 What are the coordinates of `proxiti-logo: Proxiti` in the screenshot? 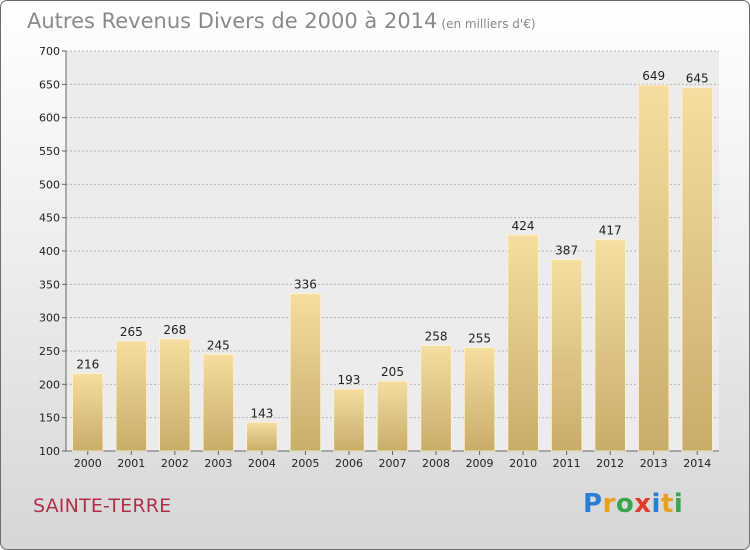 It's located at (633, 504).